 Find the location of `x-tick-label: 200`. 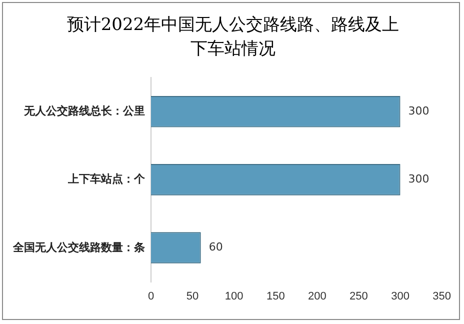

x-tick-label: 200 is located at coordinates (317, 296).